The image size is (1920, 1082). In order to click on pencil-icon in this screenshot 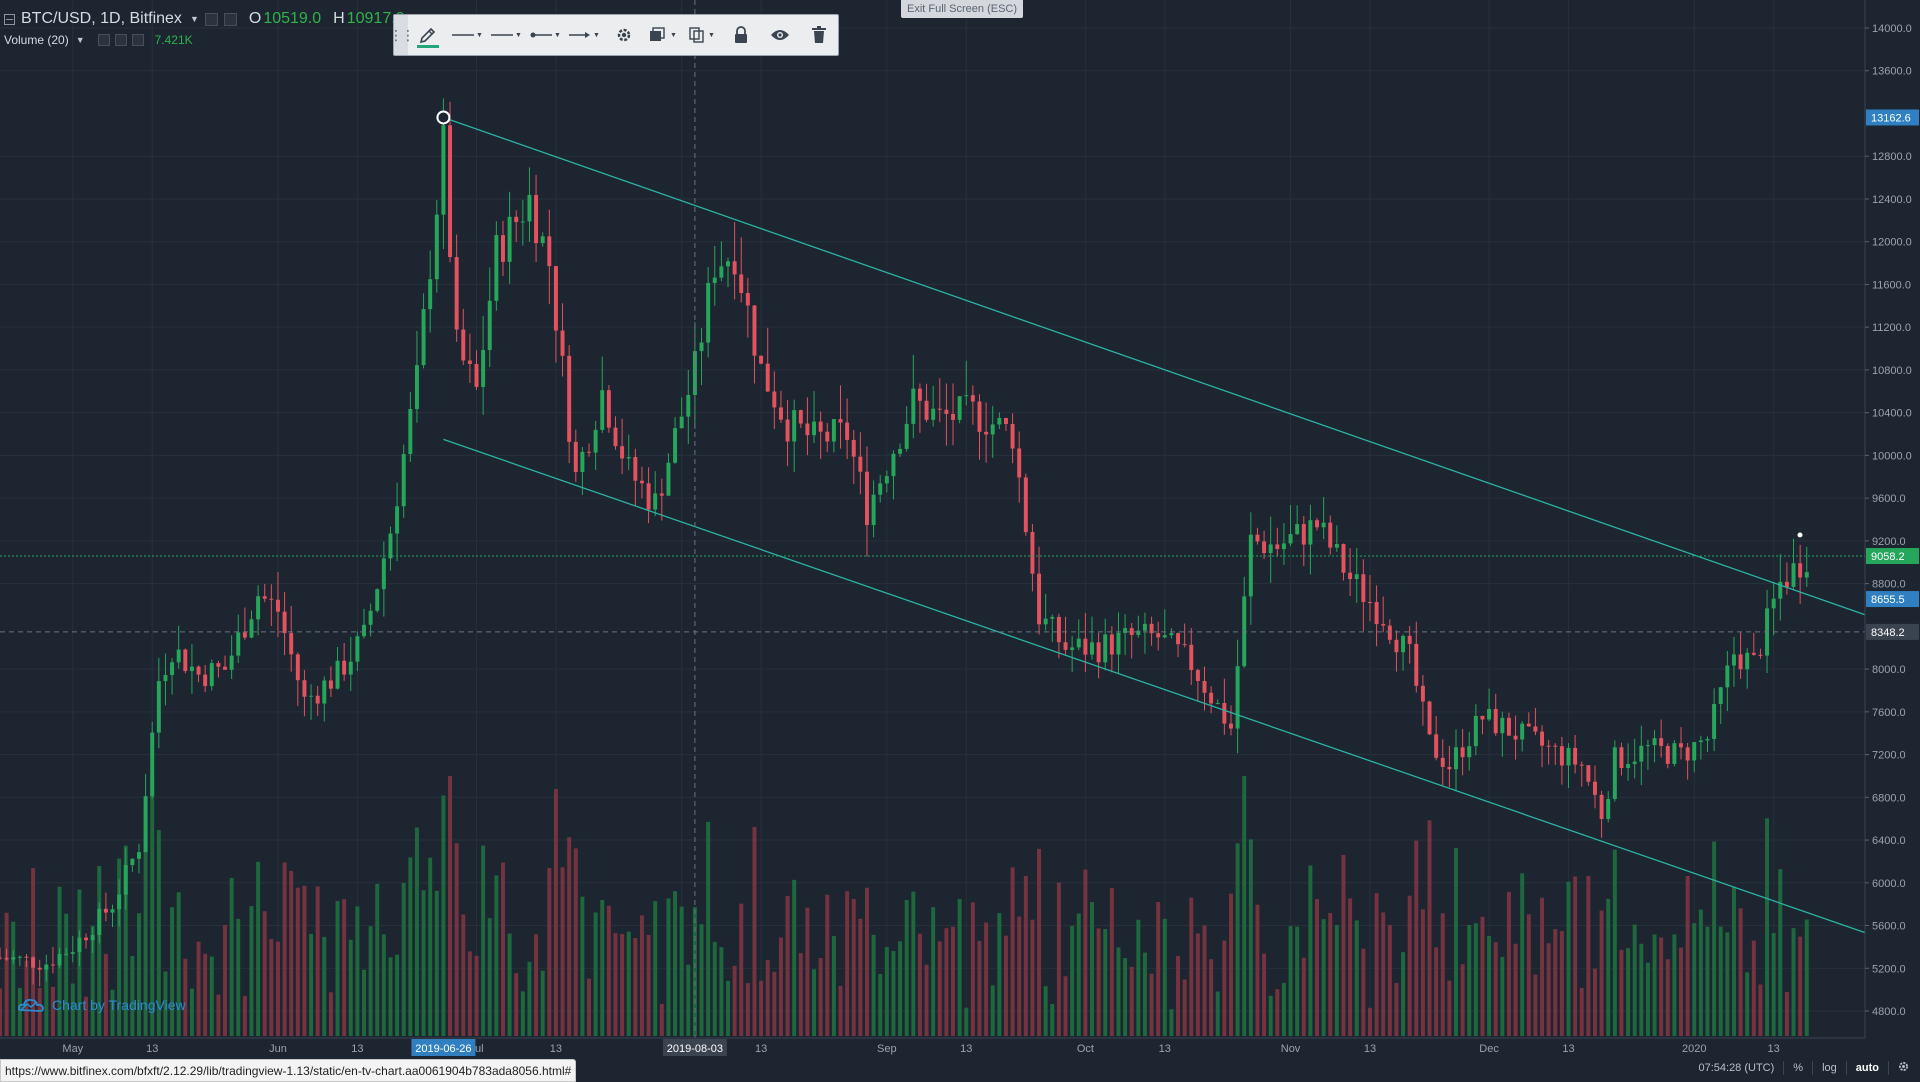, I will do `click(428, 35)`.